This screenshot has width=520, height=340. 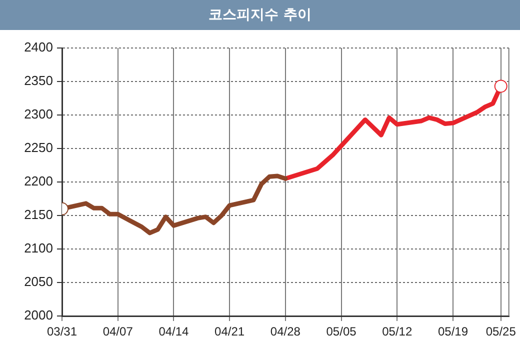 What do you see at coordinates (38, 214) in the screenshot?
I see `y-tick-label: 2150` at bounding box center [38, 214].